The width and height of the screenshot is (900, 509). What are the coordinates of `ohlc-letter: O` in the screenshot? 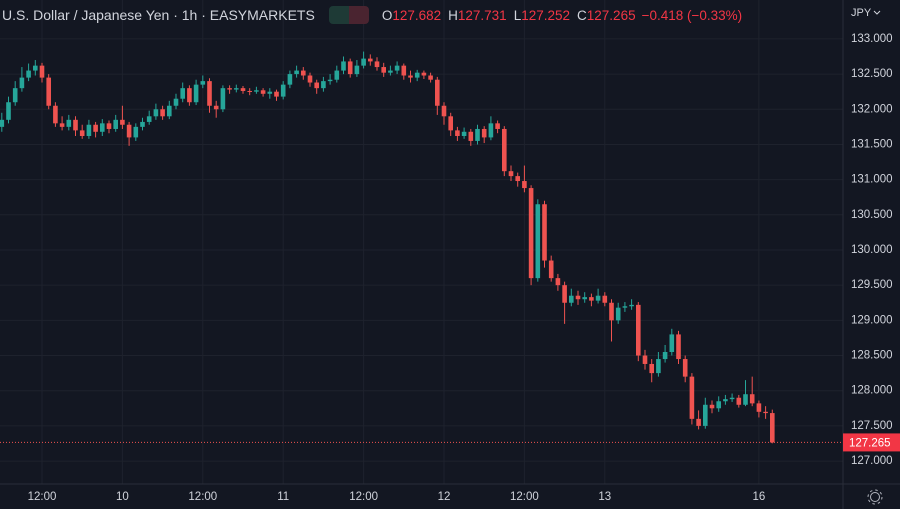 It's located at (387, 15).